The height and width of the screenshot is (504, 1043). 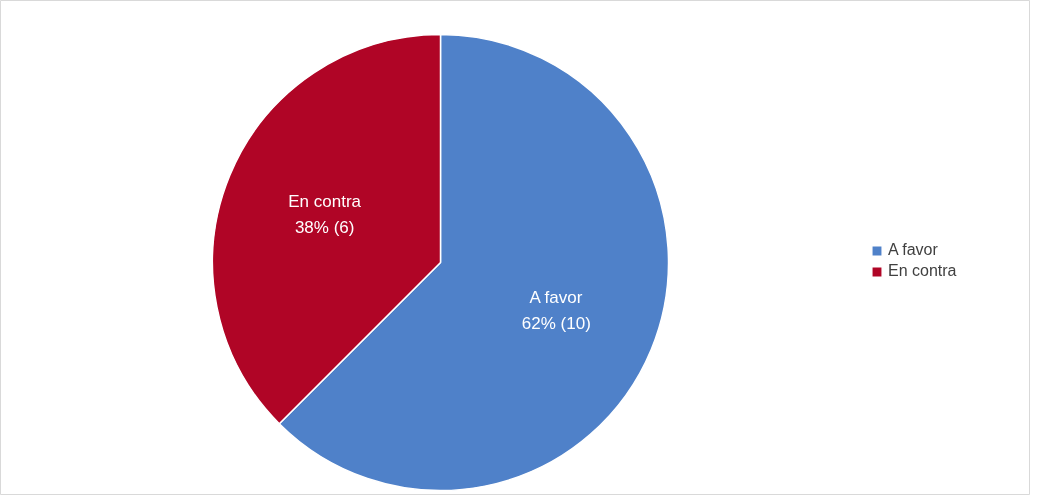 What do you see at coordinates (556, 323) in the screenshot?
I see `data-label: 62% (10)` at bounding box center [556, 323].